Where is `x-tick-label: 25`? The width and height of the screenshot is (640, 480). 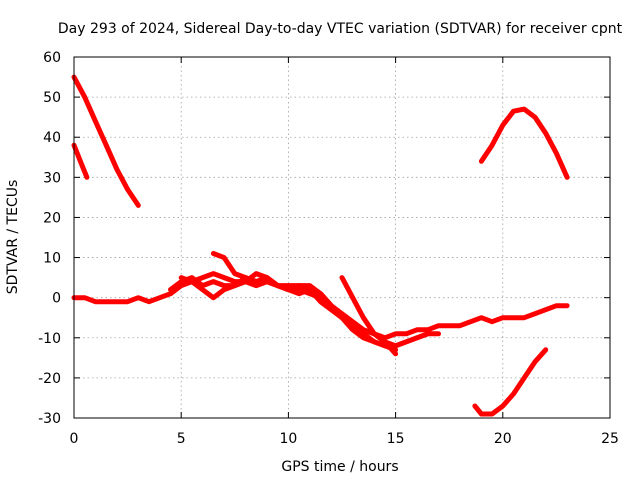 x-tick-label: 25 is located at coordinates (610, 439).